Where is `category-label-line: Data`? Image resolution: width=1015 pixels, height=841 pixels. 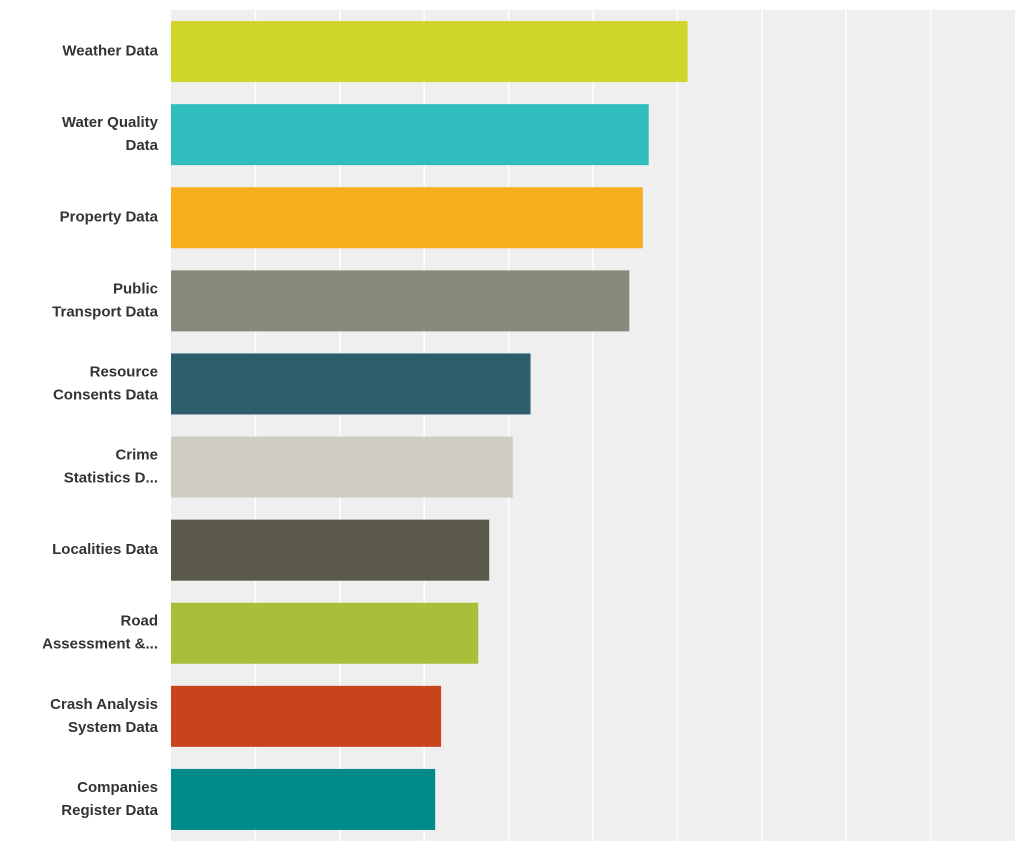
category-label-line: Data is located at coordinates (141, 145).